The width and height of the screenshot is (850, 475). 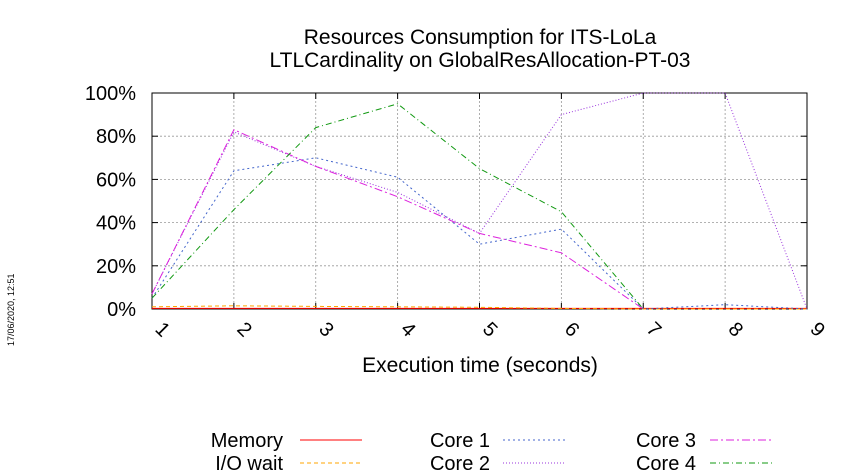 What do you see at coordinates (480, 365) in the screenshot?
I see `x-axis-label: Execution time (seconds)` at bounding box center [480, 365].